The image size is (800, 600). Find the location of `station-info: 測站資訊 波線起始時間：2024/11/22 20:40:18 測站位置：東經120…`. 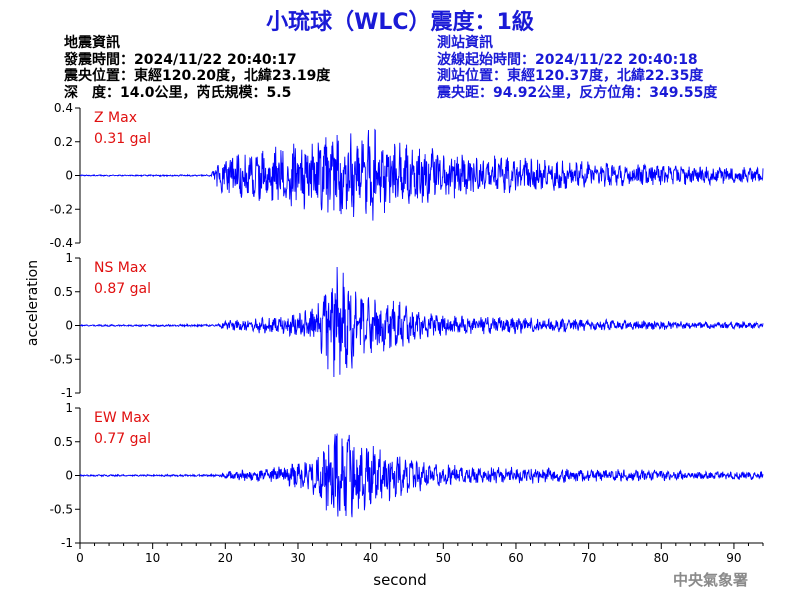

station-info: 測站資訊 波線起始時間：2024/11/22 20:40:18 測站位置：東經120… is located at coordinates (577, 68).